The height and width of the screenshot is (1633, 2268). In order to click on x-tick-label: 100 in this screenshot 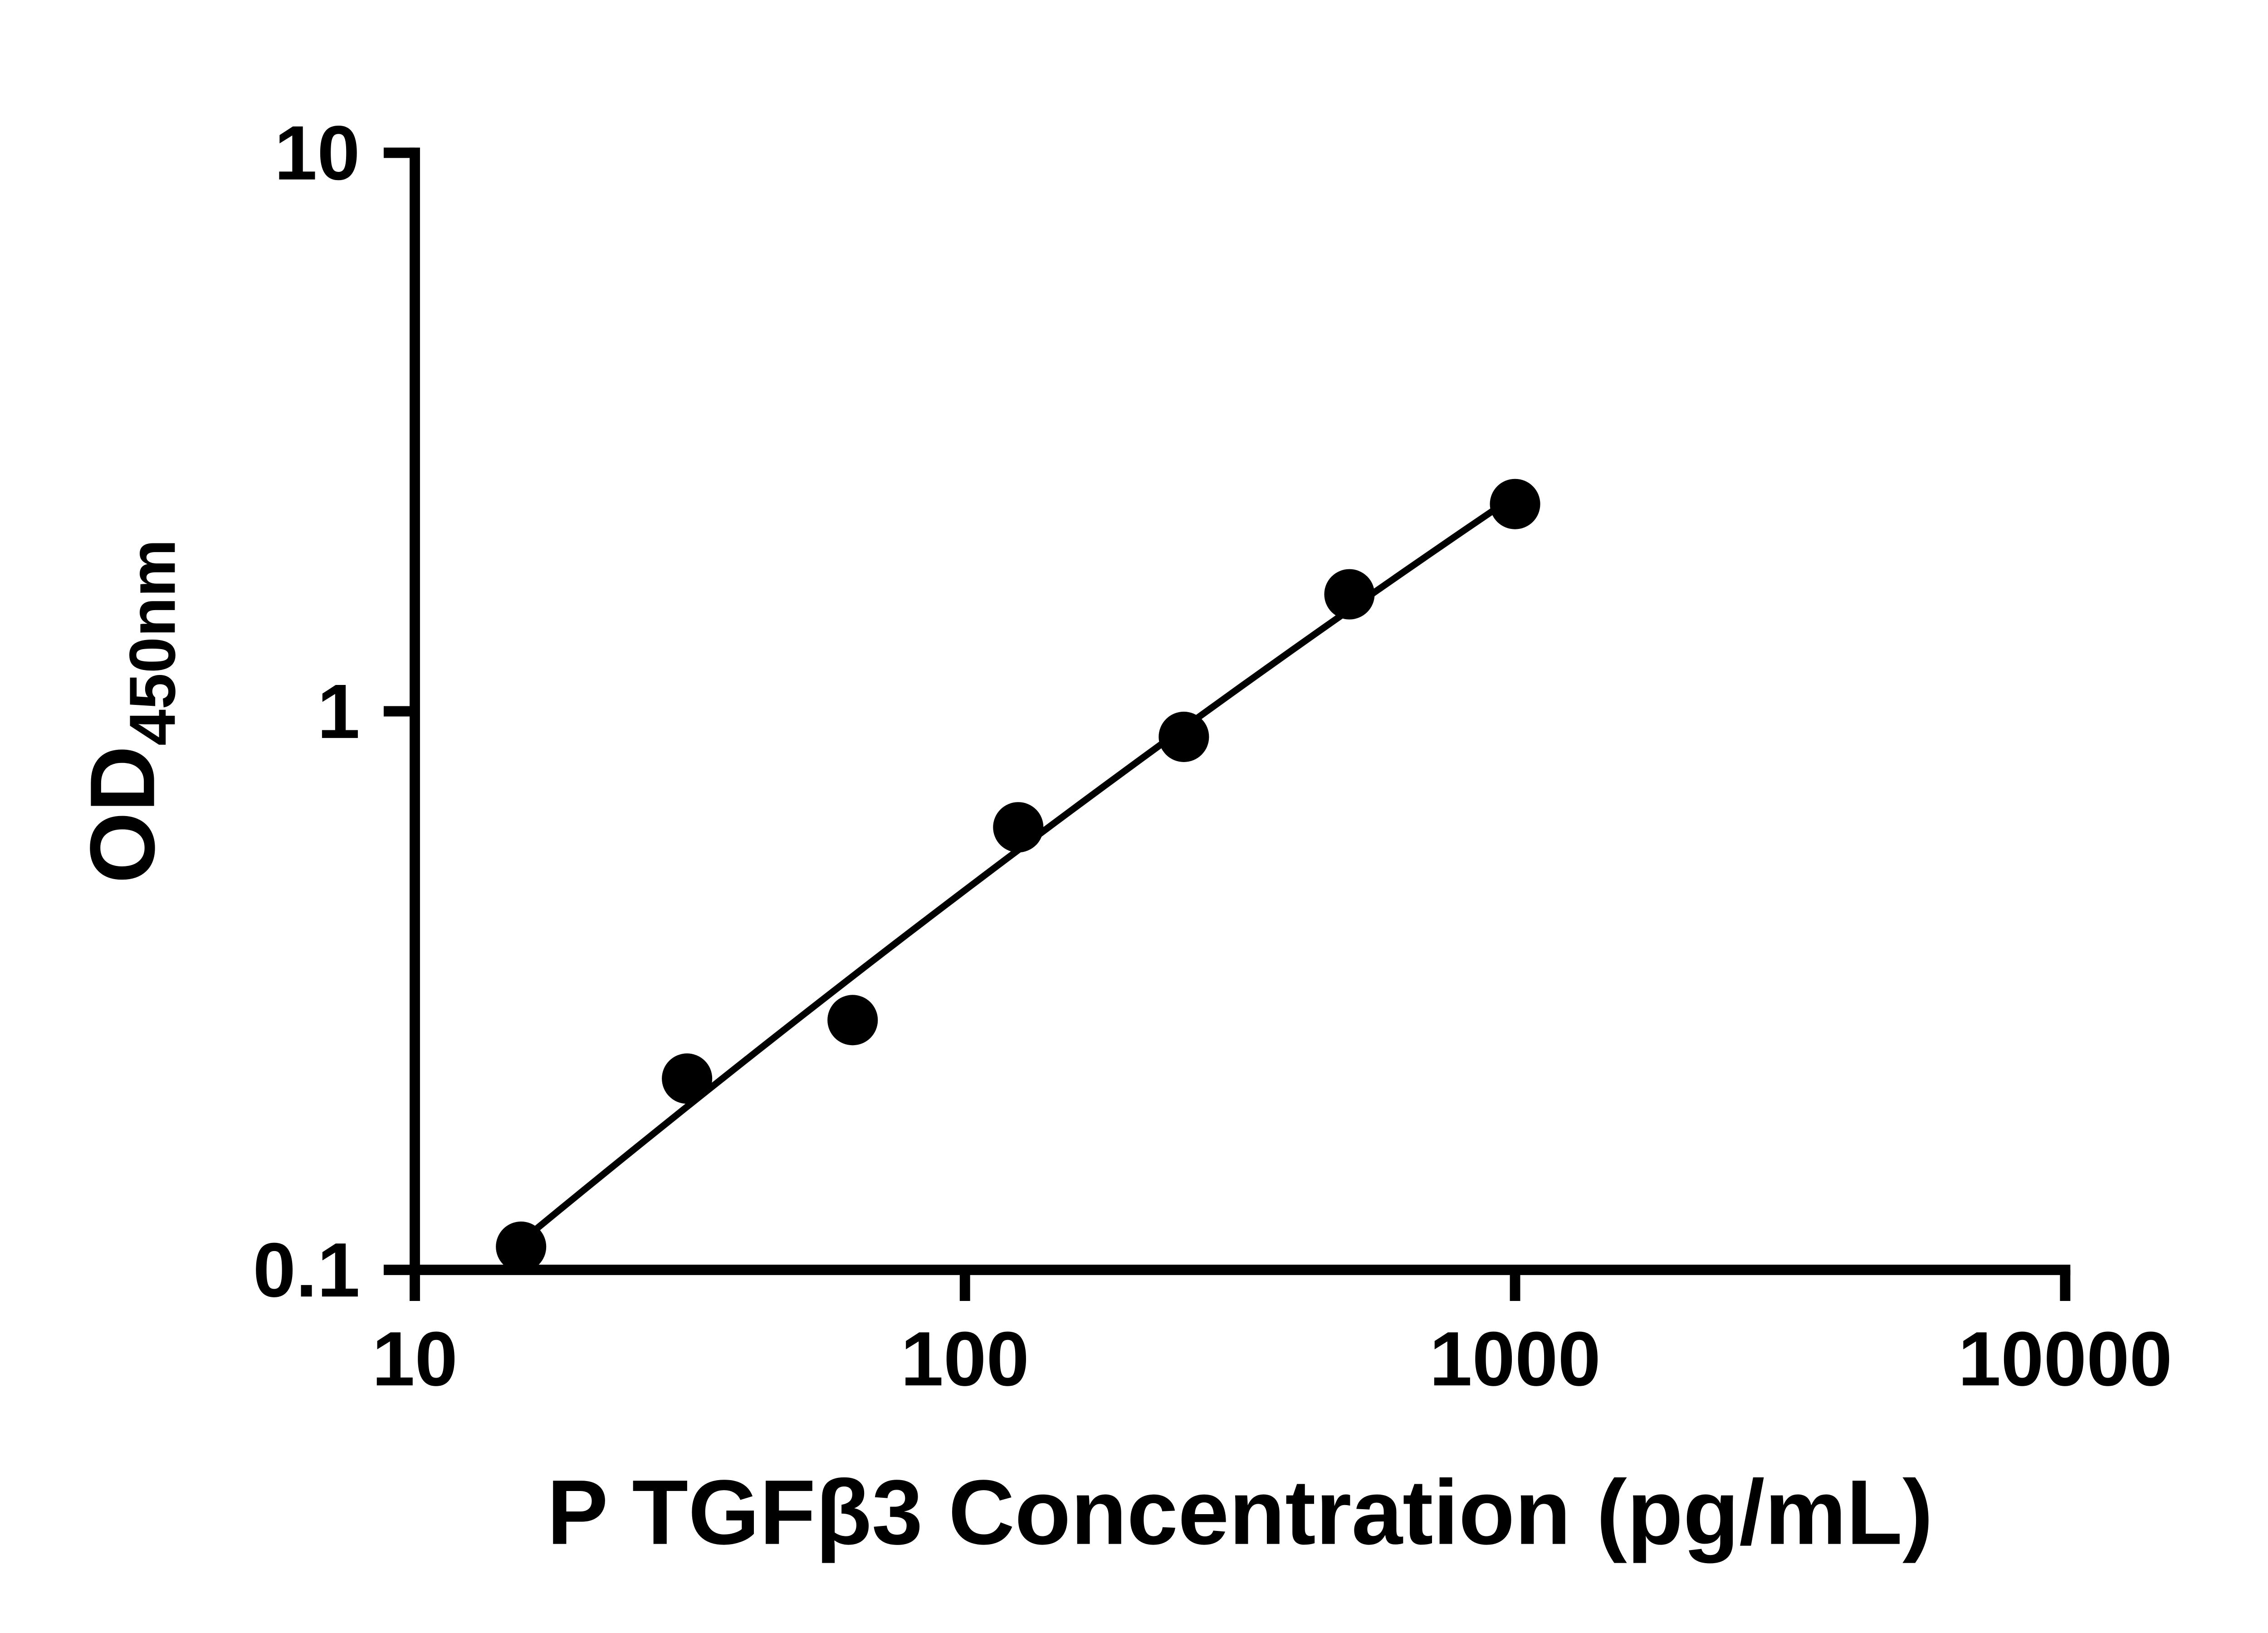, I will do `click(965, 1358)`.